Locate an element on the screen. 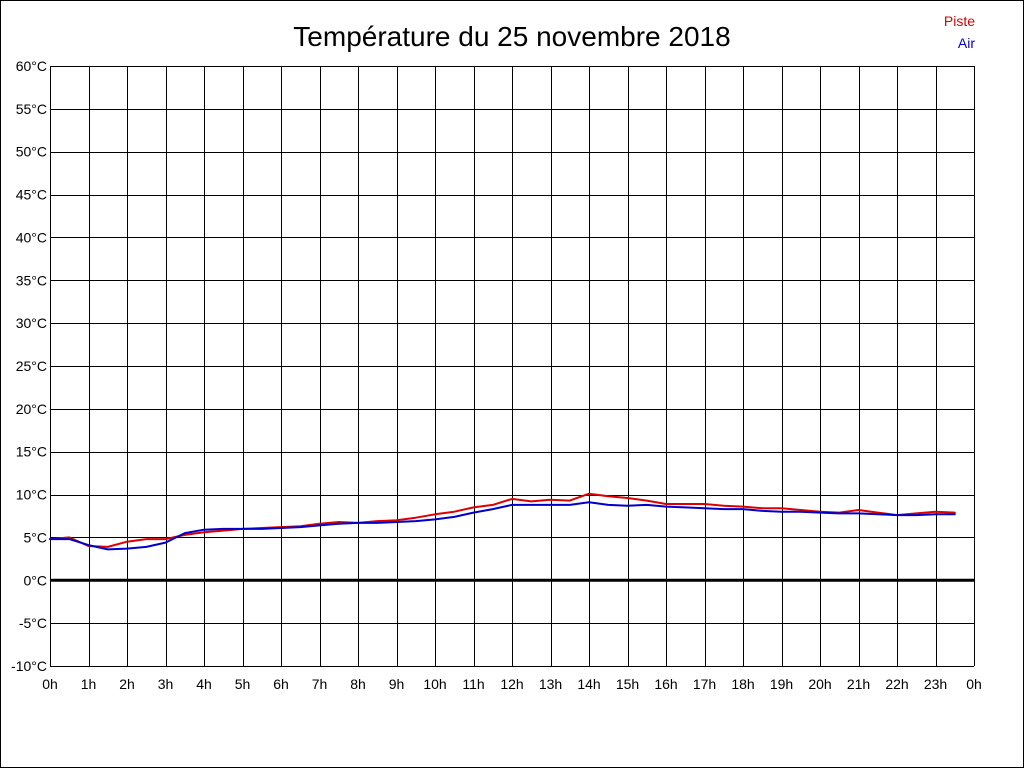  x-tick-label: 23h is located at coordinates (935, 684).